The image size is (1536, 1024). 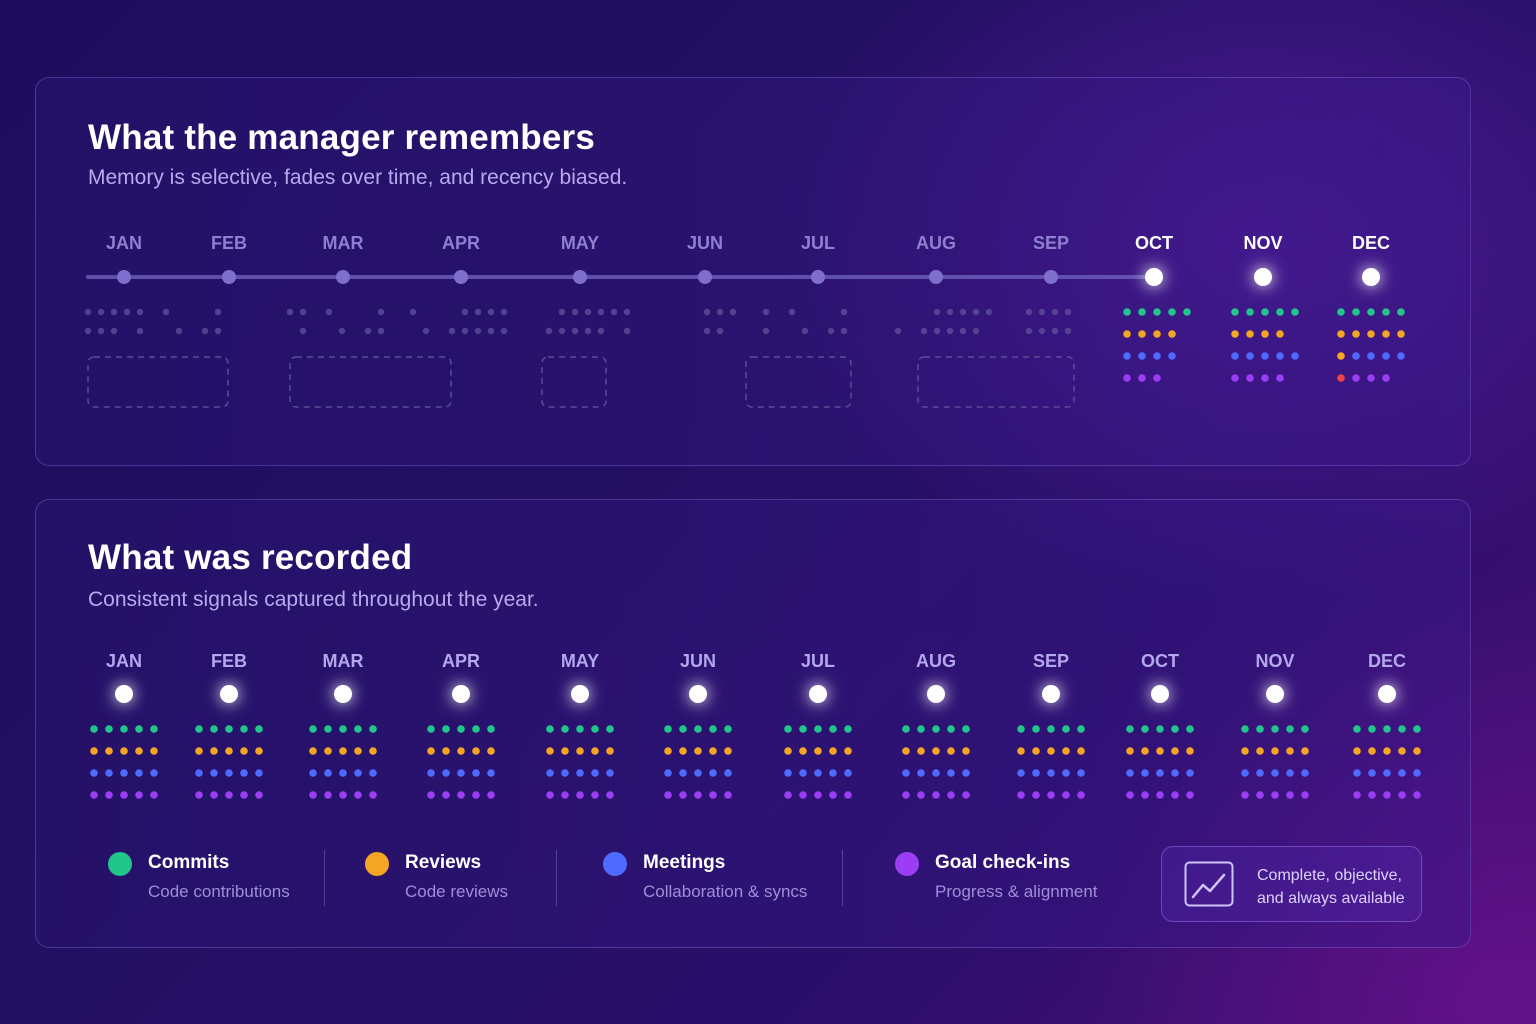 I want to click on trend-chart-icon, so click(x=1209, y=884).